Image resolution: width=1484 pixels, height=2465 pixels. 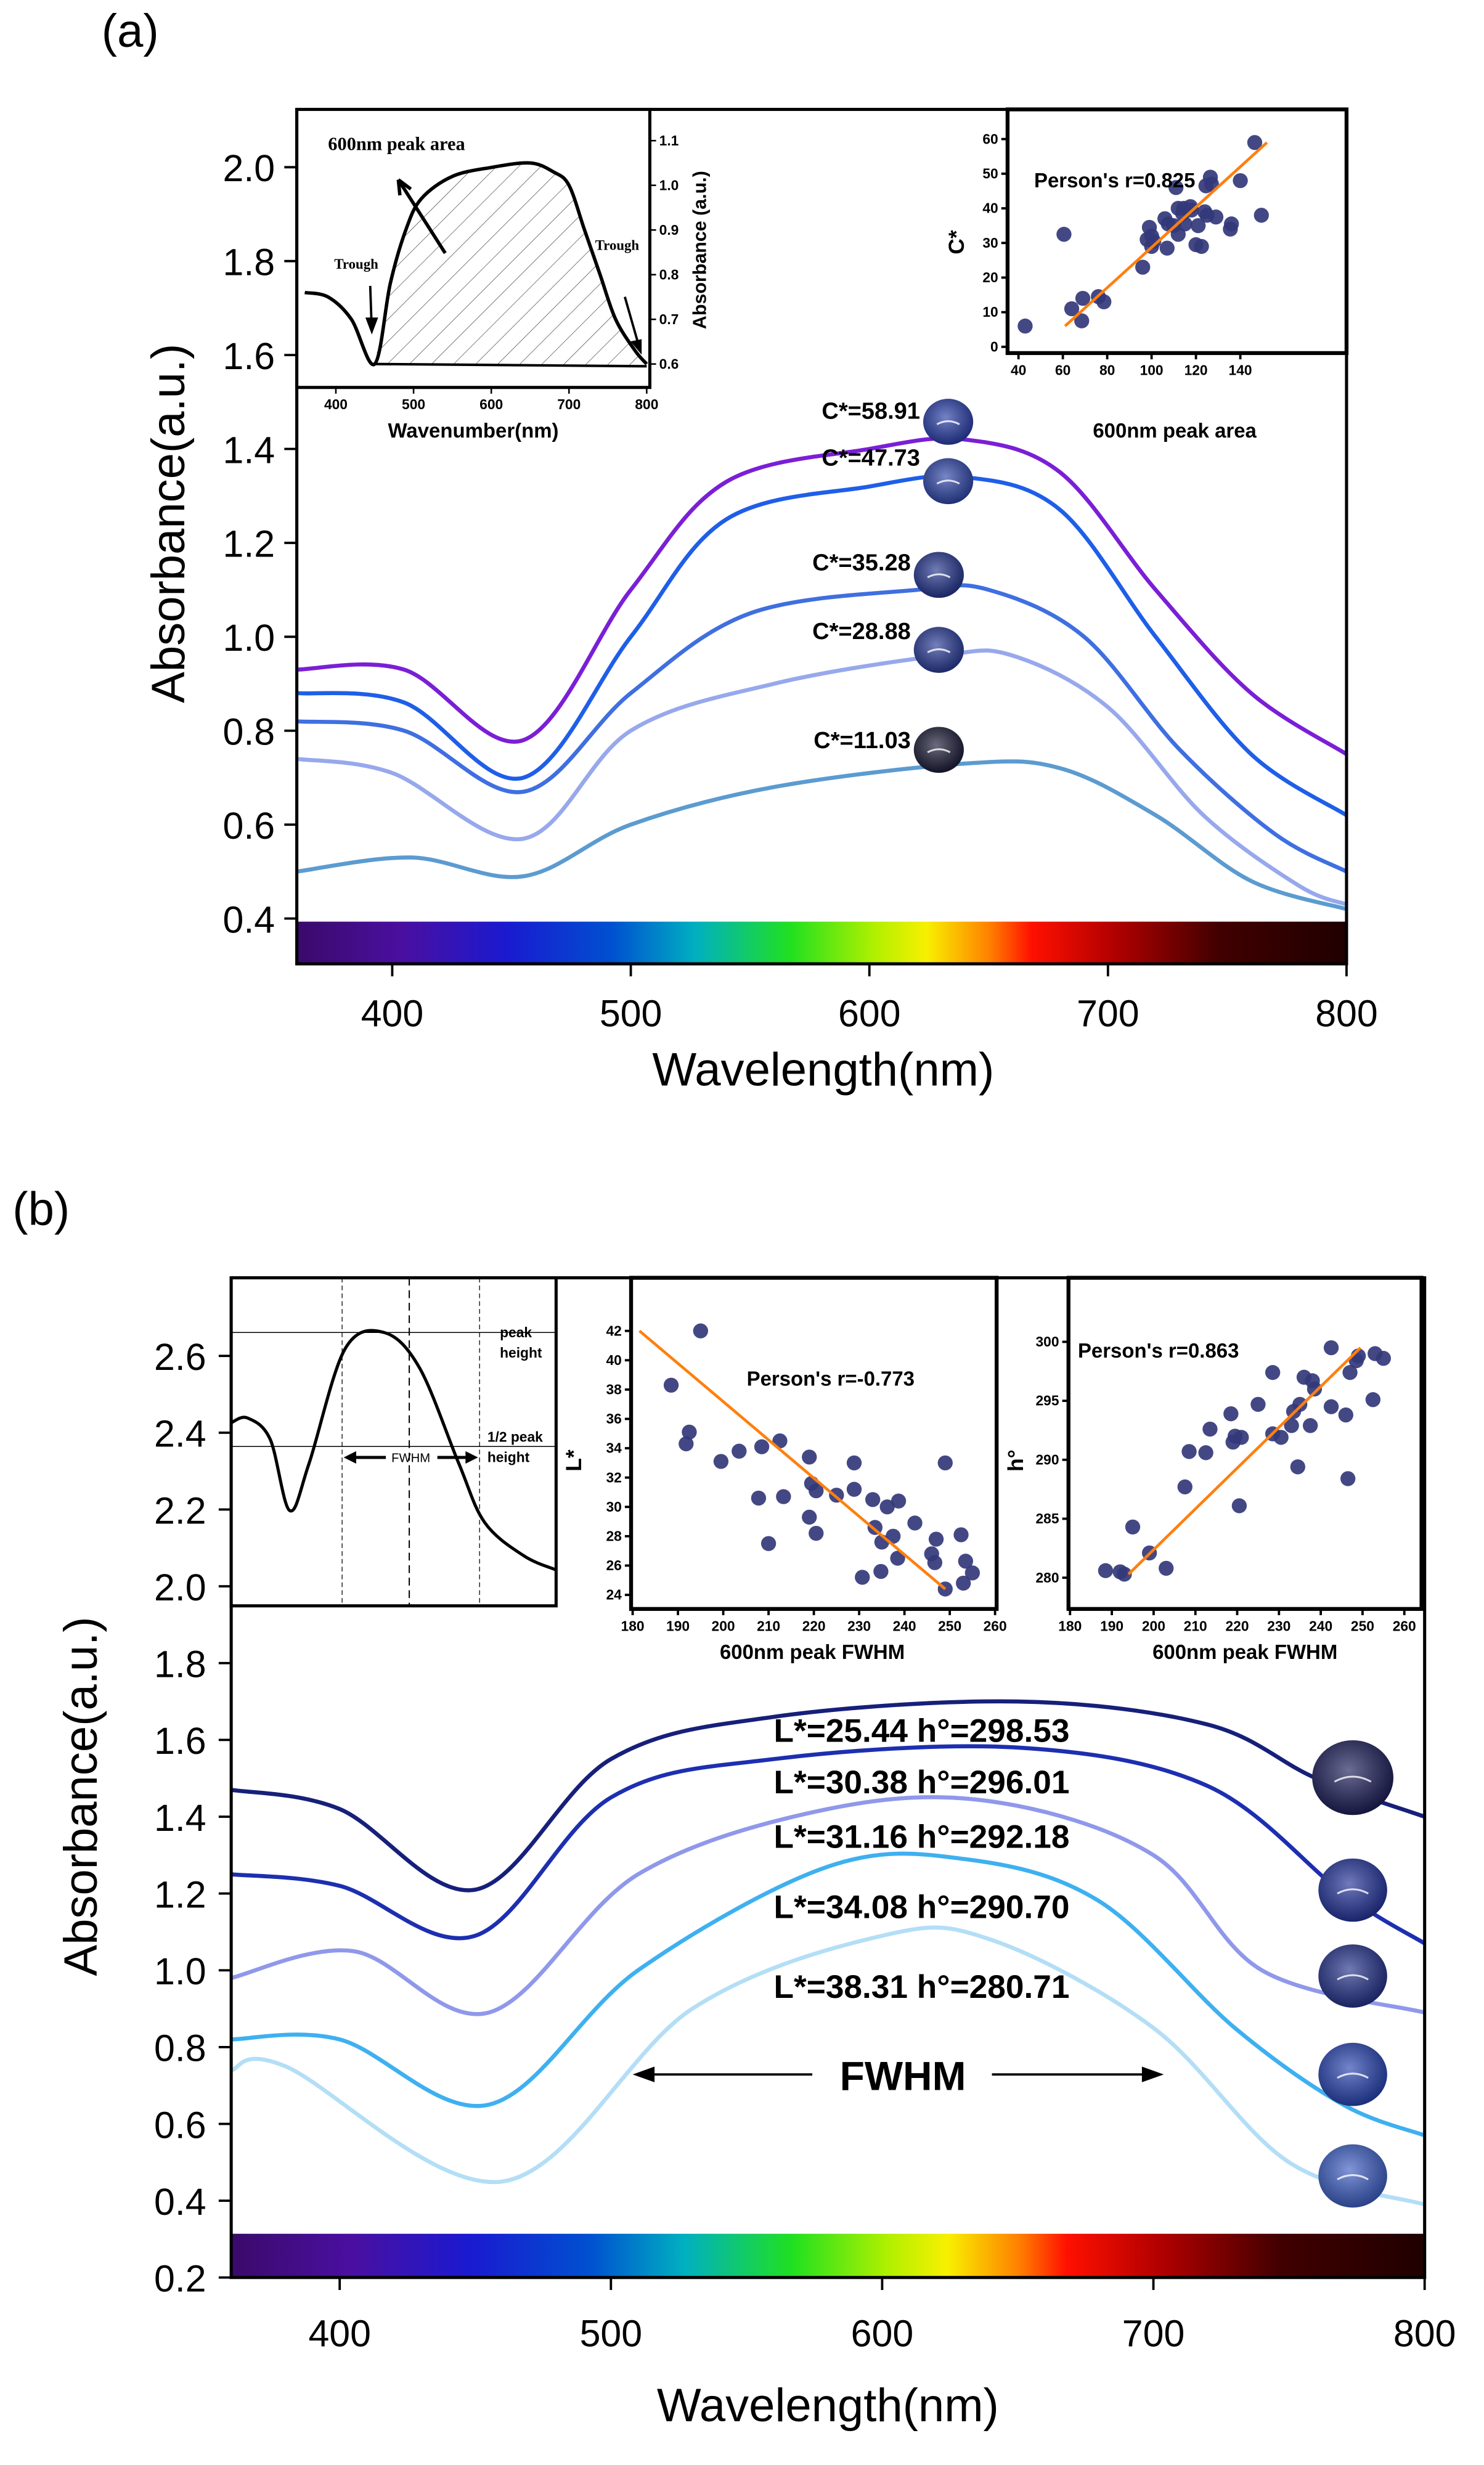 What do you see at coordinates (180, 1587) in the screenshot?
I see `y-tick-label: 2.0` at bounding box center [180, 1587].